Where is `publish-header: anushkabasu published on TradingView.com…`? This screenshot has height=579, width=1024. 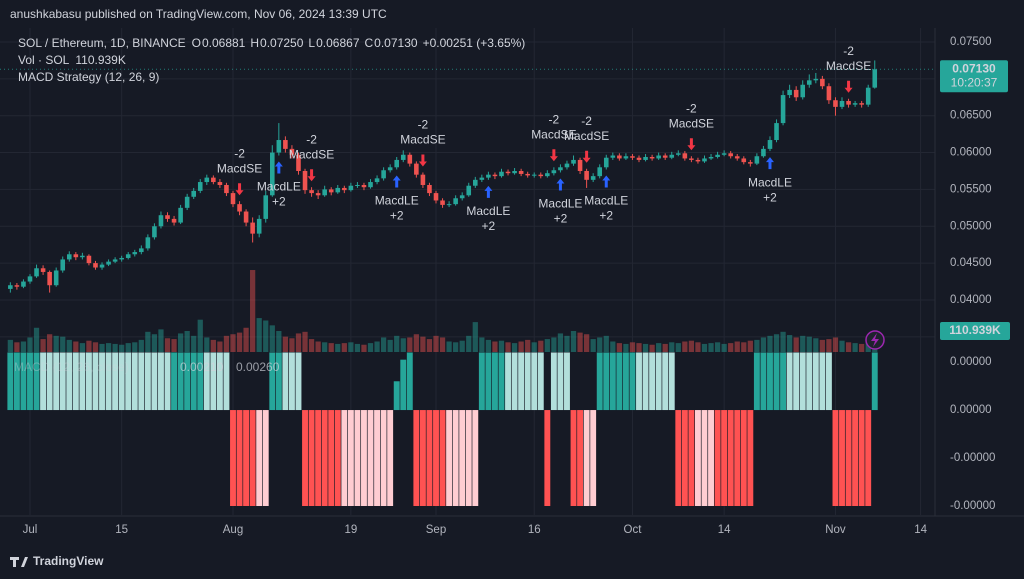 publish-header: anushkabasu published on TradingView.com… is located at coordinates (198, 14).